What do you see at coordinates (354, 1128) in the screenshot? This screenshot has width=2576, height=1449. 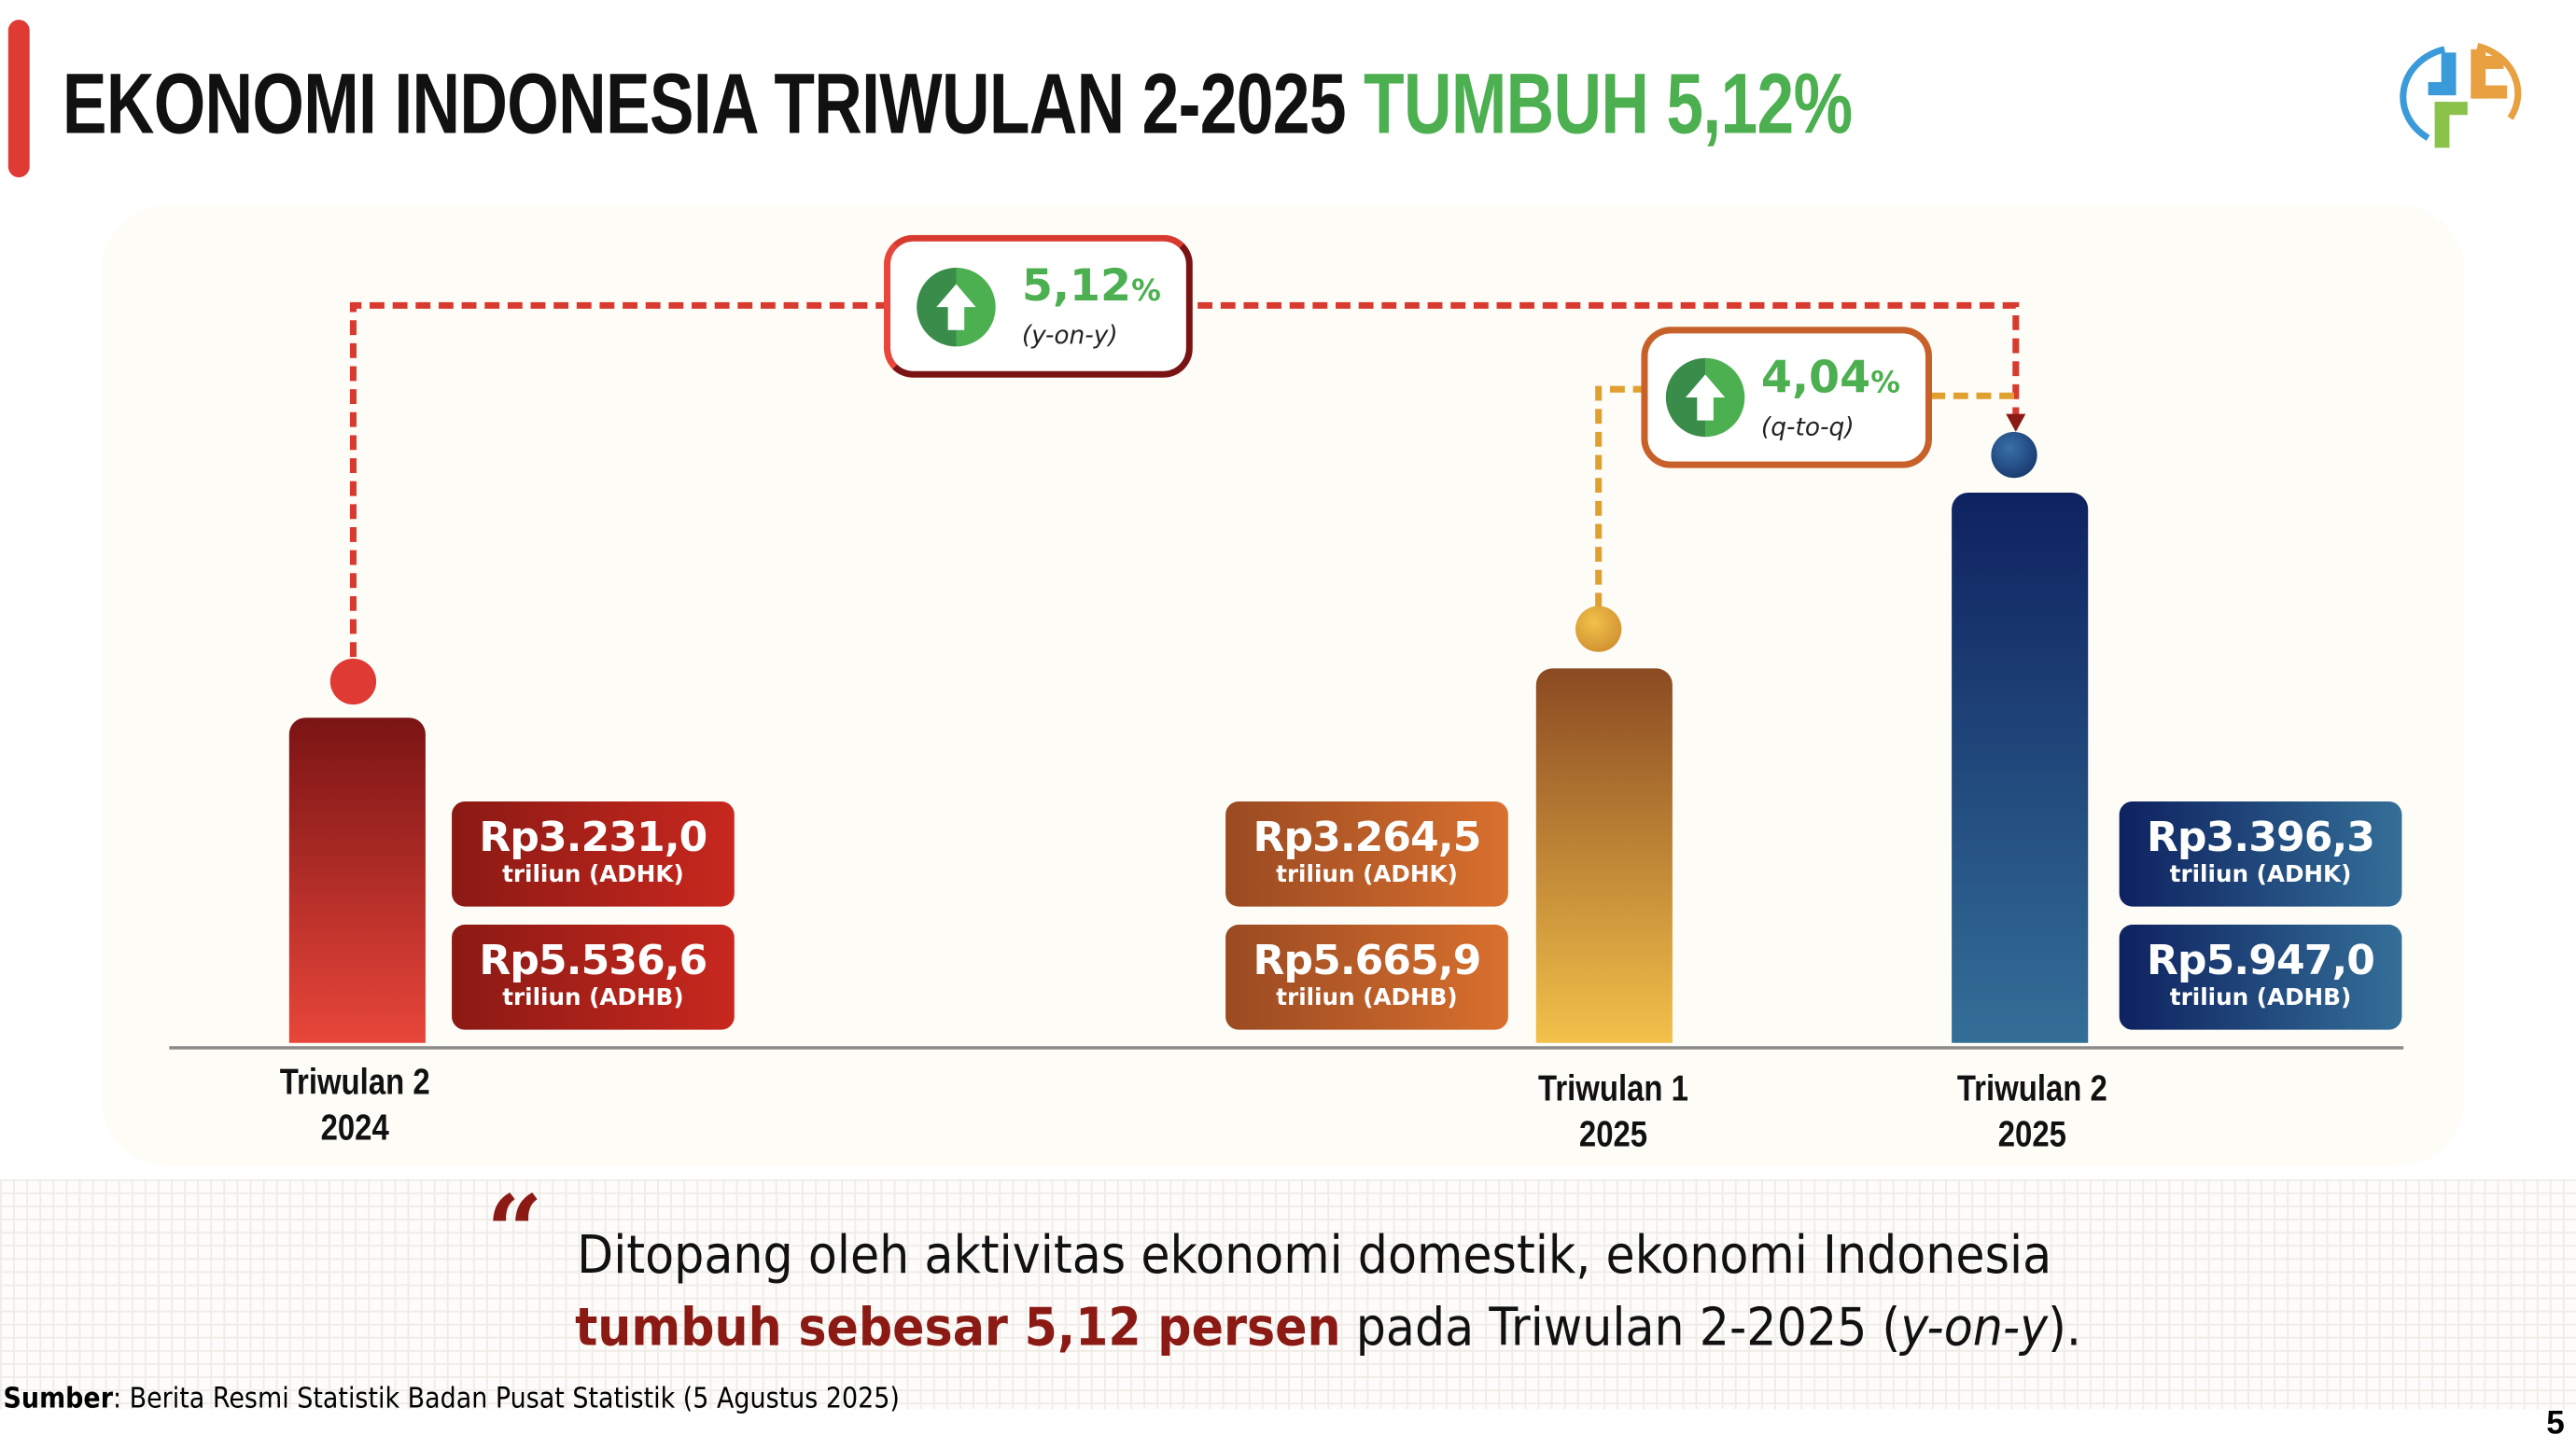 I see `label-line: 2024` at bounding box center [354, 1128].